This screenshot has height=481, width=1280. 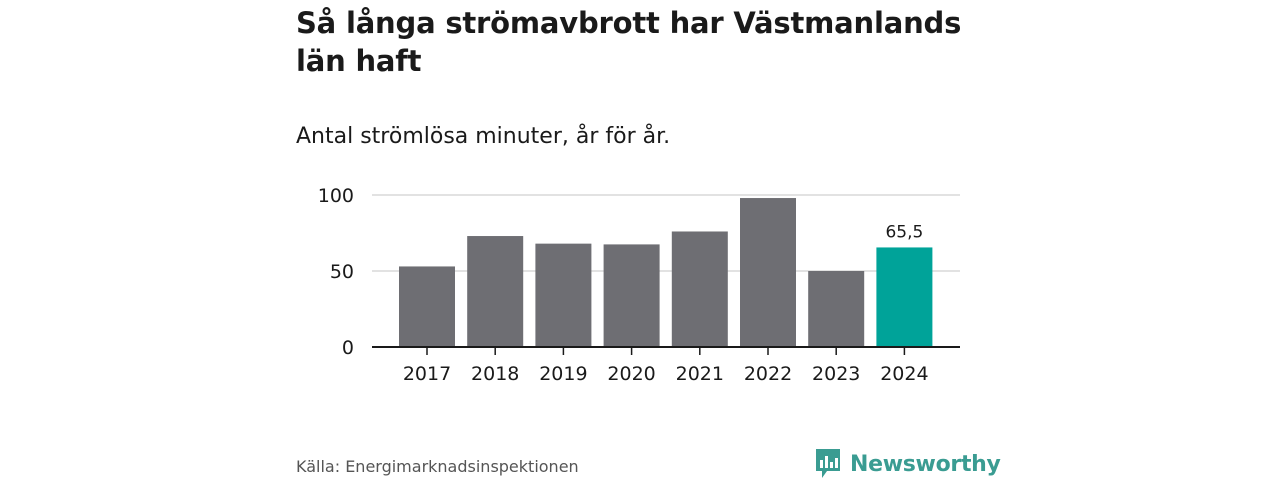 I want to click on gridlines, so click(x=666, y=233).